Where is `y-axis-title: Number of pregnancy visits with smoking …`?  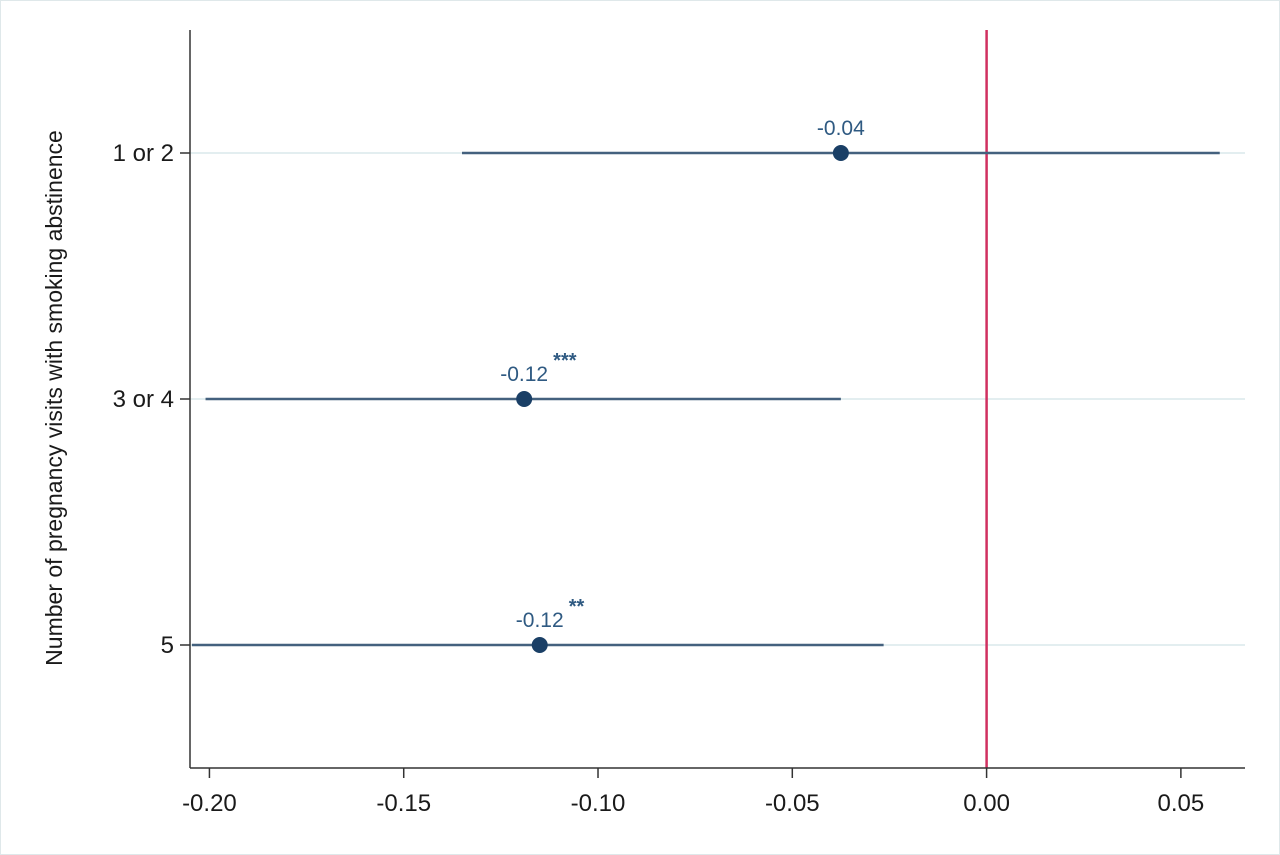
y-axis-title: Number of pregnancy visits with smoking … is located at coordinates (54, 398).